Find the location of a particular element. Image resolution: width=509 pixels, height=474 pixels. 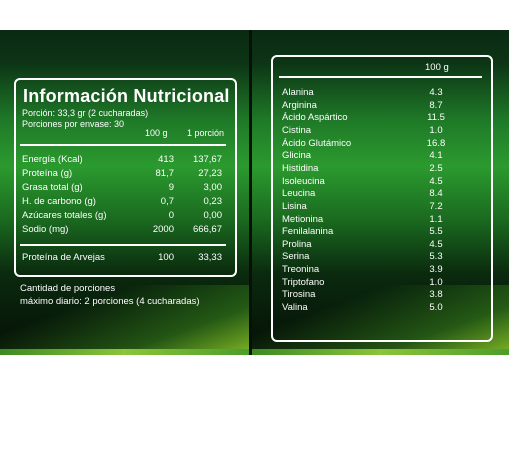

amino-acid-name: Tirosina is located at coordinates (299, 295).